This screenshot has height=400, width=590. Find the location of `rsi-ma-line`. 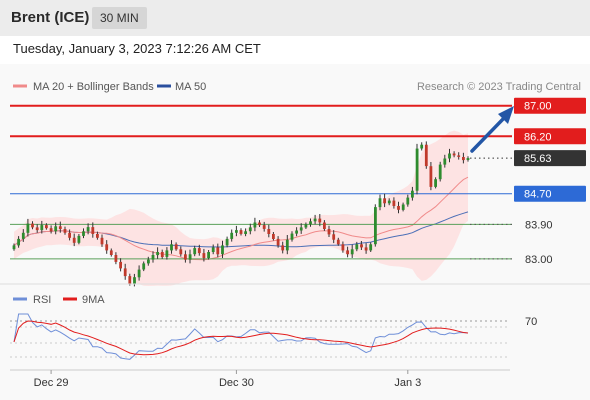

rsi-ma-line is located at coordinates (241, 338).